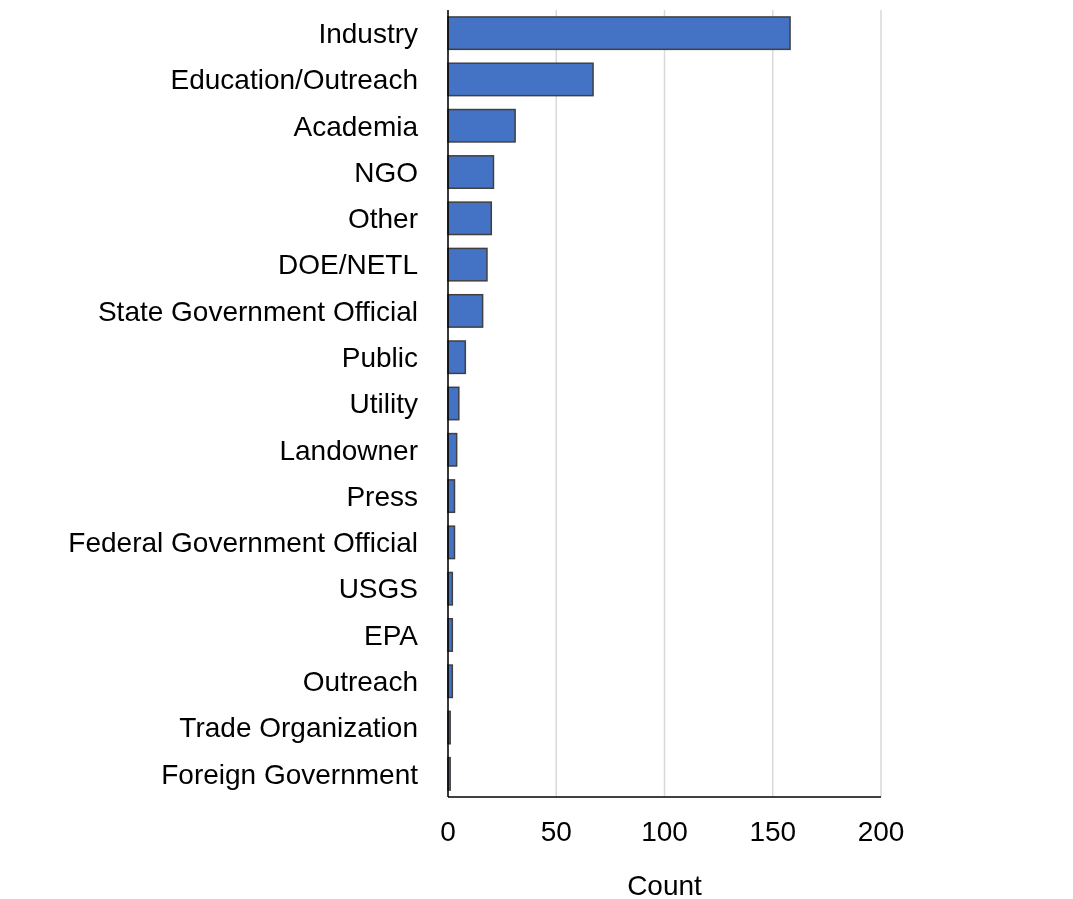 The height and width of the screenshot is (899, 1073). I want to click on y-tick-label: Foreign Government, so click(290, 774).